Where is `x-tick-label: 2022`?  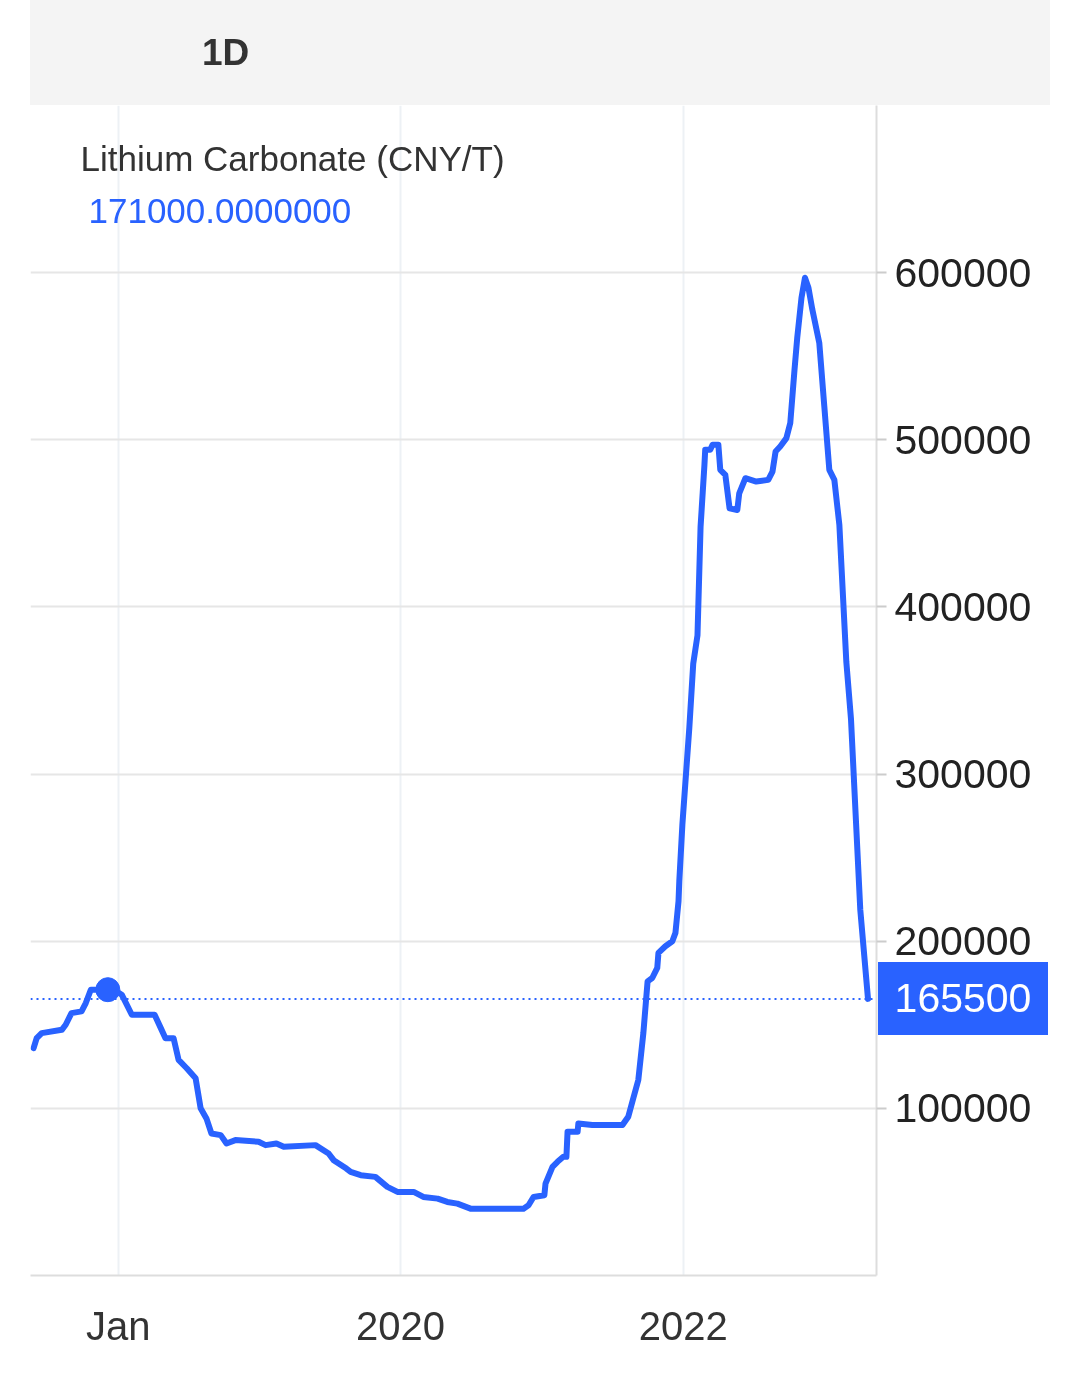 x-tick-label: 2022 is located at coordinates (683, 1325).